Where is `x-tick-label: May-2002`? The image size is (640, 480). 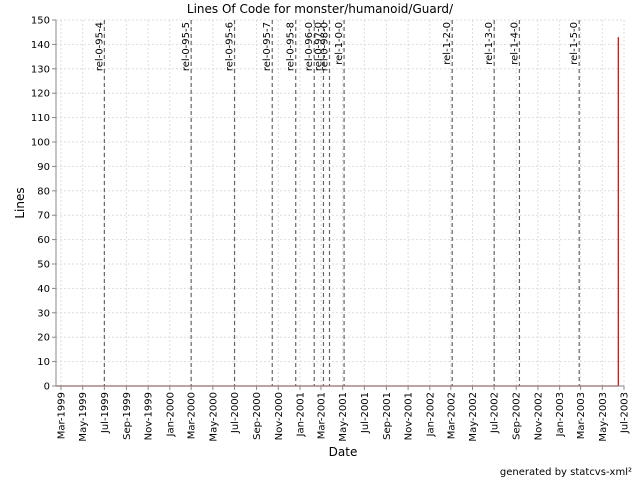
x-tick-label: May-2002 is located at coordinates (473, 417).